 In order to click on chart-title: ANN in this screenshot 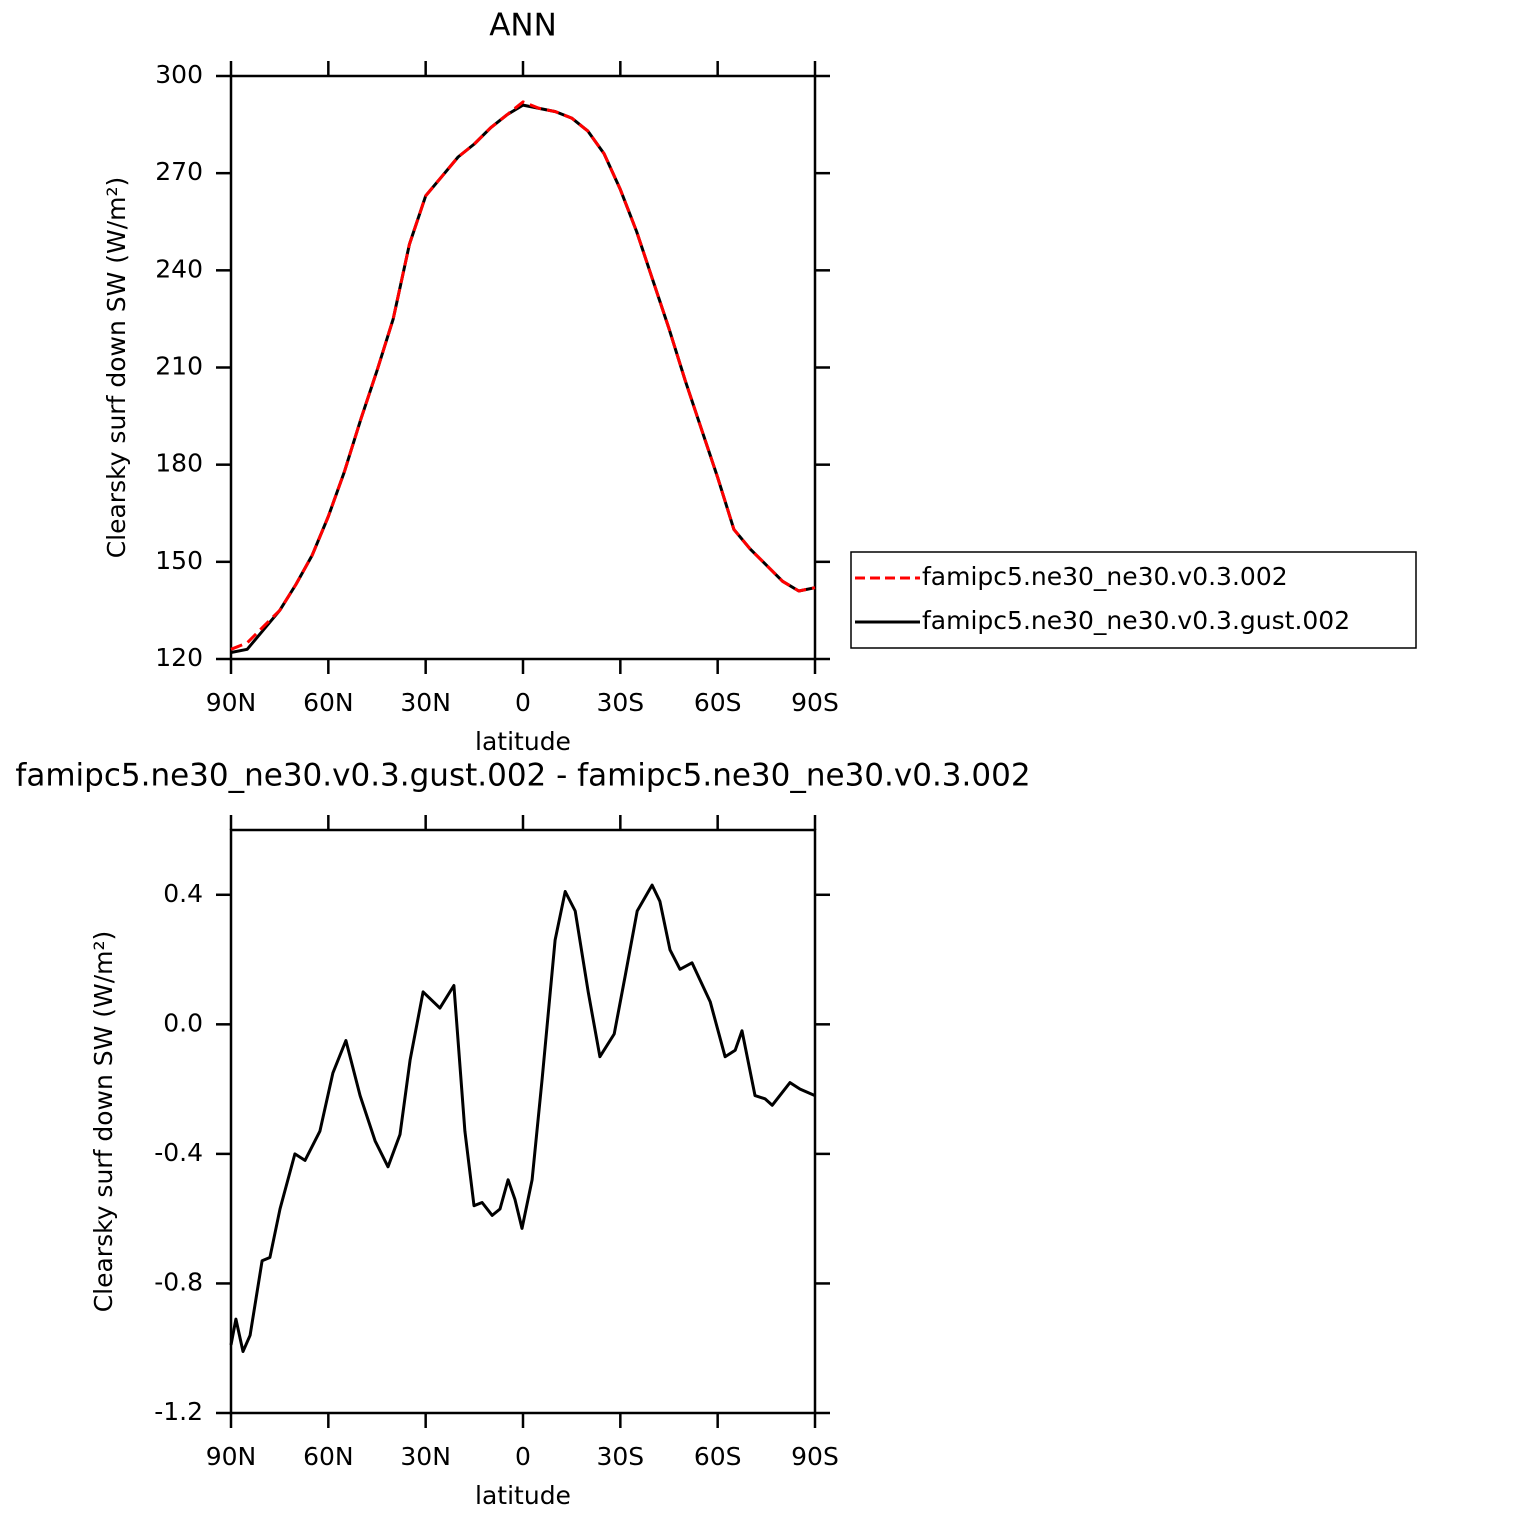, I will do `click(523, 26)`.